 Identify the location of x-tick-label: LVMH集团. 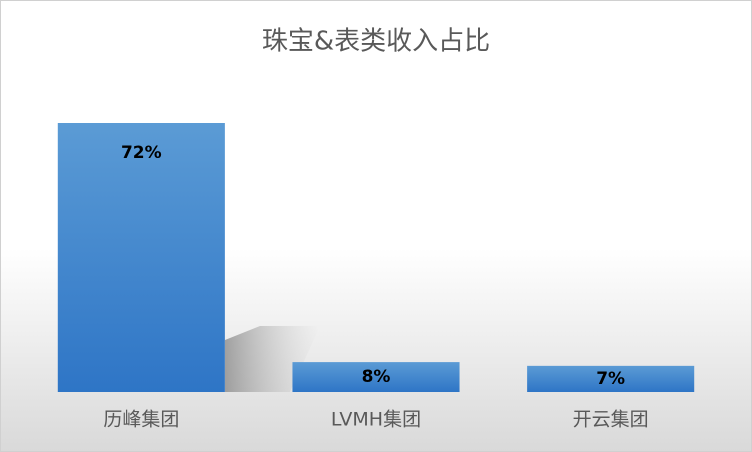
(376, 420).